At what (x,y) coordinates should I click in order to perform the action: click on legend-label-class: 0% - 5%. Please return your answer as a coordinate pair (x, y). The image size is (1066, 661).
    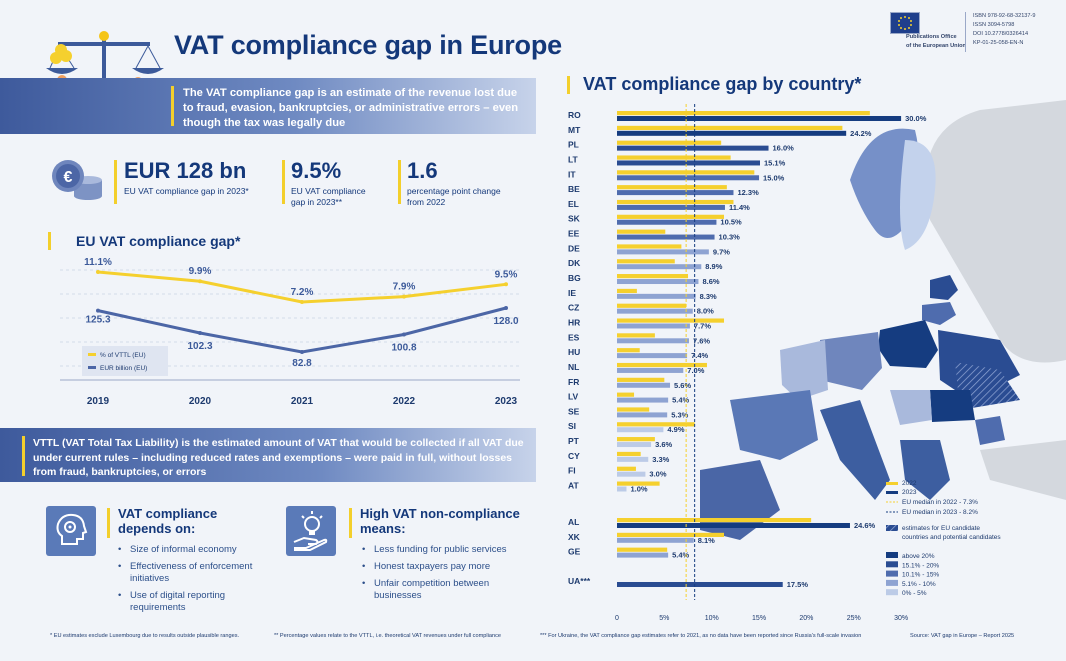
    Looking at the image, I should click on (914, 593).